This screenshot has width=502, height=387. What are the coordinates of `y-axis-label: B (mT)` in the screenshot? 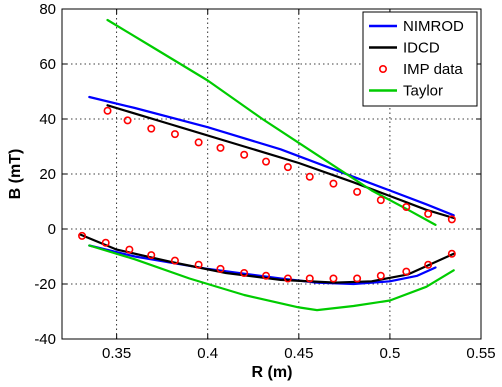 It's located at (15, 174).